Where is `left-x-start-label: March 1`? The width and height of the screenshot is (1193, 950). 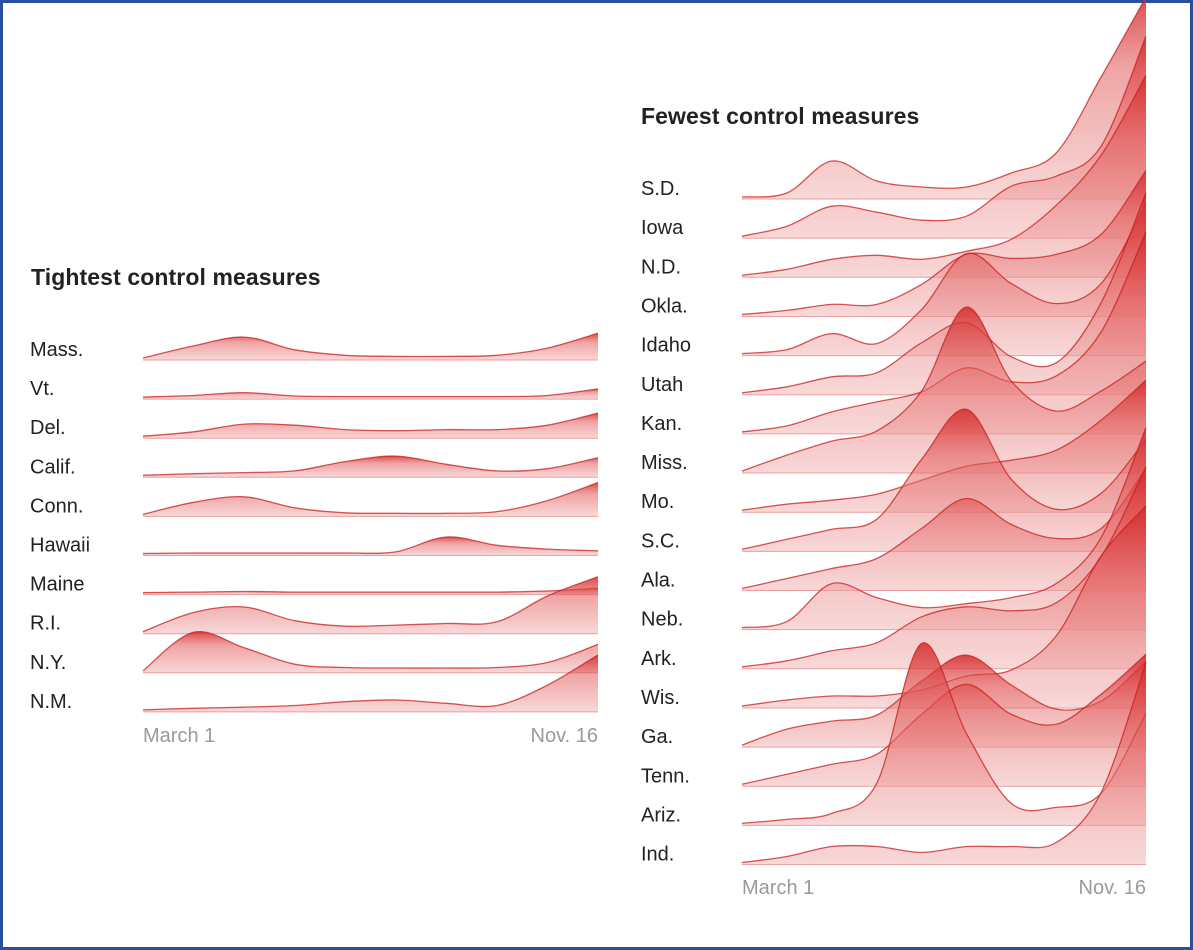 left-x-start-label: March 1 is located at coordinates (179, 736).